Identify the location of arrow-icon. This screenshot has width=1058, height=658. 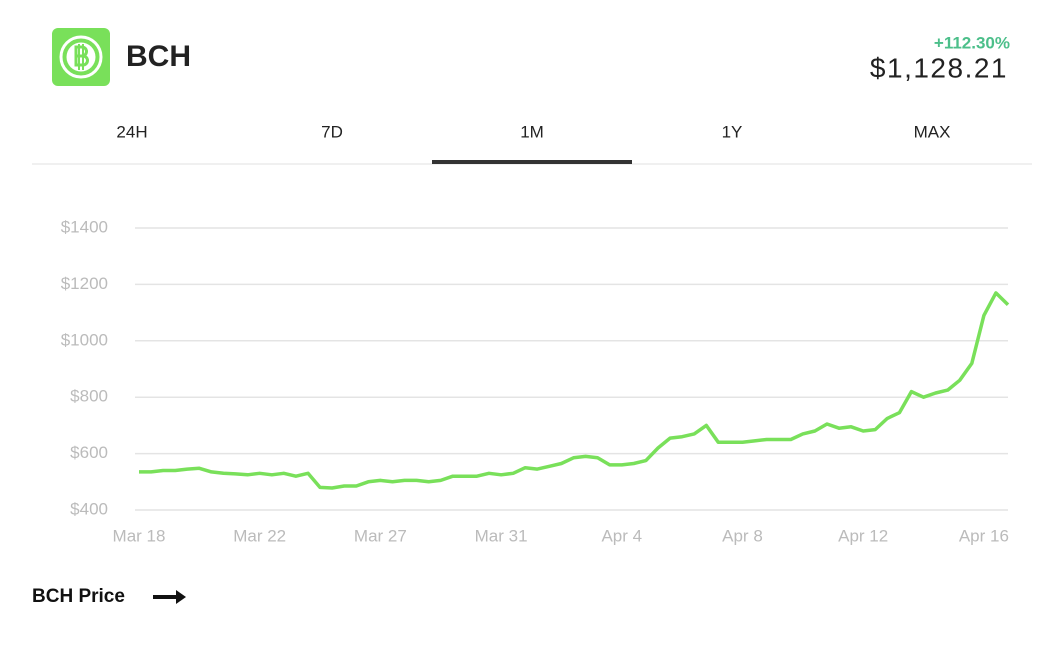
(169, 597).